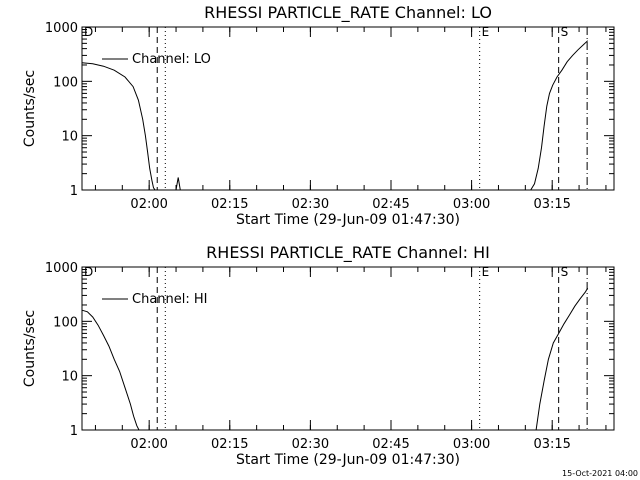 The image size is (640, 480). What do you see at coordinates (600, 473) in the screenshot?
I see `footer-timestamp: 15-Oct-2021 04:00` at bounding box center [600, 473].